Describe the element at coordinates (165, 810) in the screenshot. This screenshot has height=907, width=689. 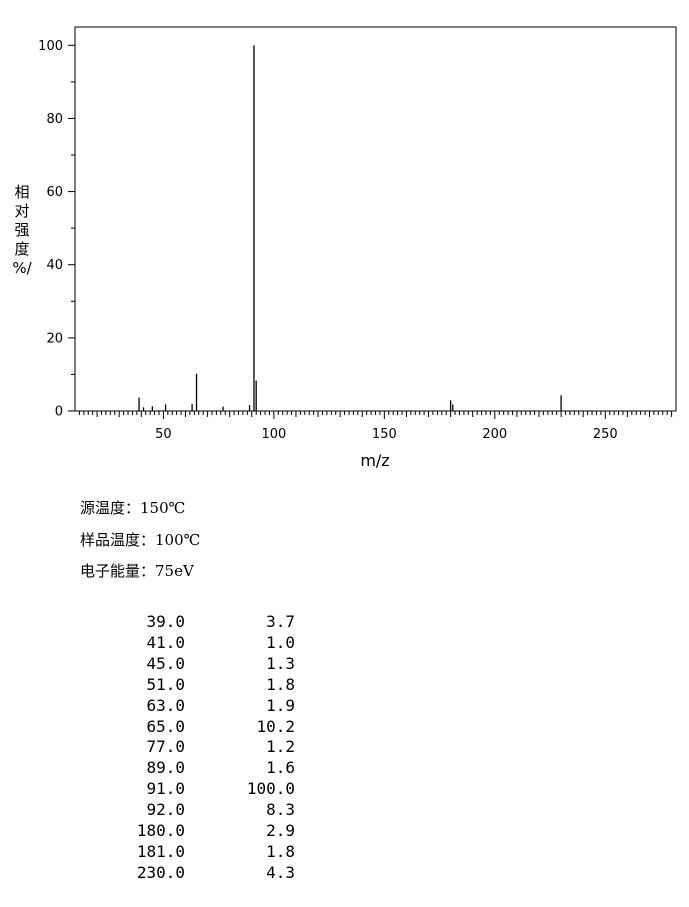
I see `peak-mz: 92.0` at that location.